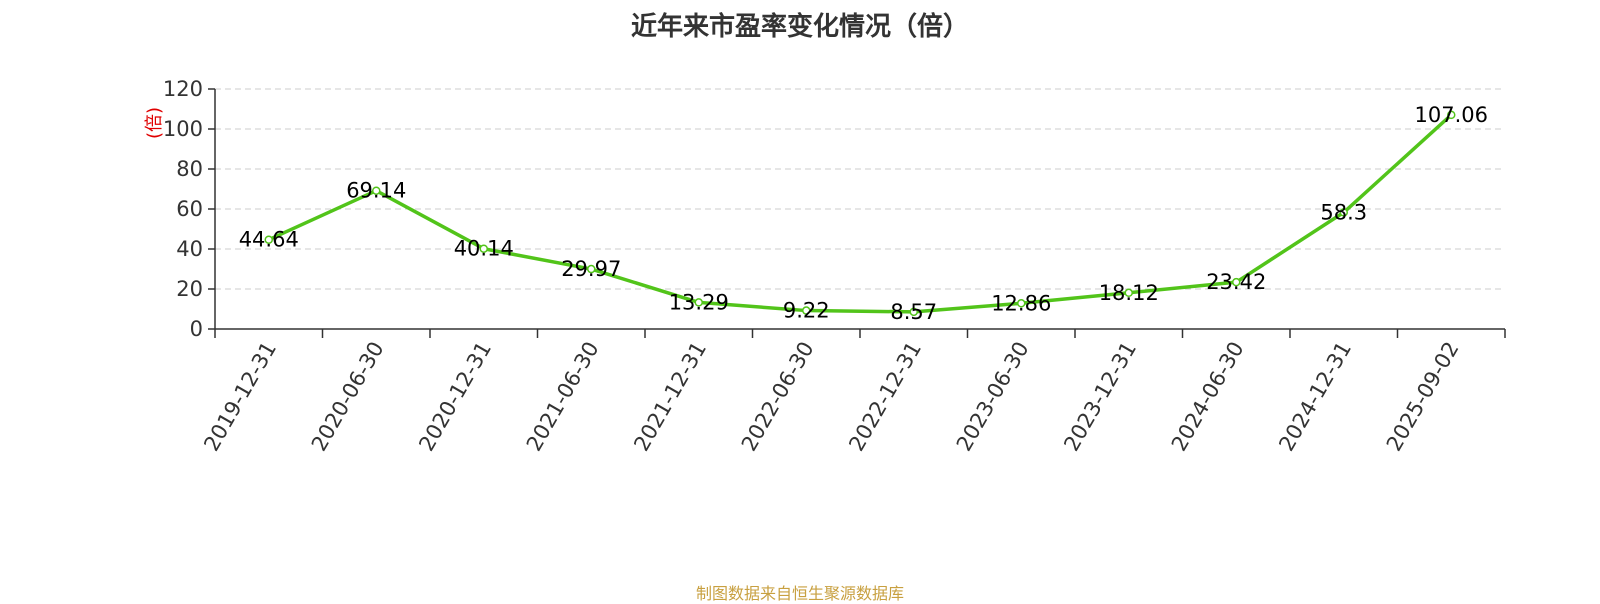 The width and height of the screenshot is (1600, 604). What do you see at coordinates (189, 209) in the screenshot?
I see `y-tick-label: 60` at bounding box center [189, 209].